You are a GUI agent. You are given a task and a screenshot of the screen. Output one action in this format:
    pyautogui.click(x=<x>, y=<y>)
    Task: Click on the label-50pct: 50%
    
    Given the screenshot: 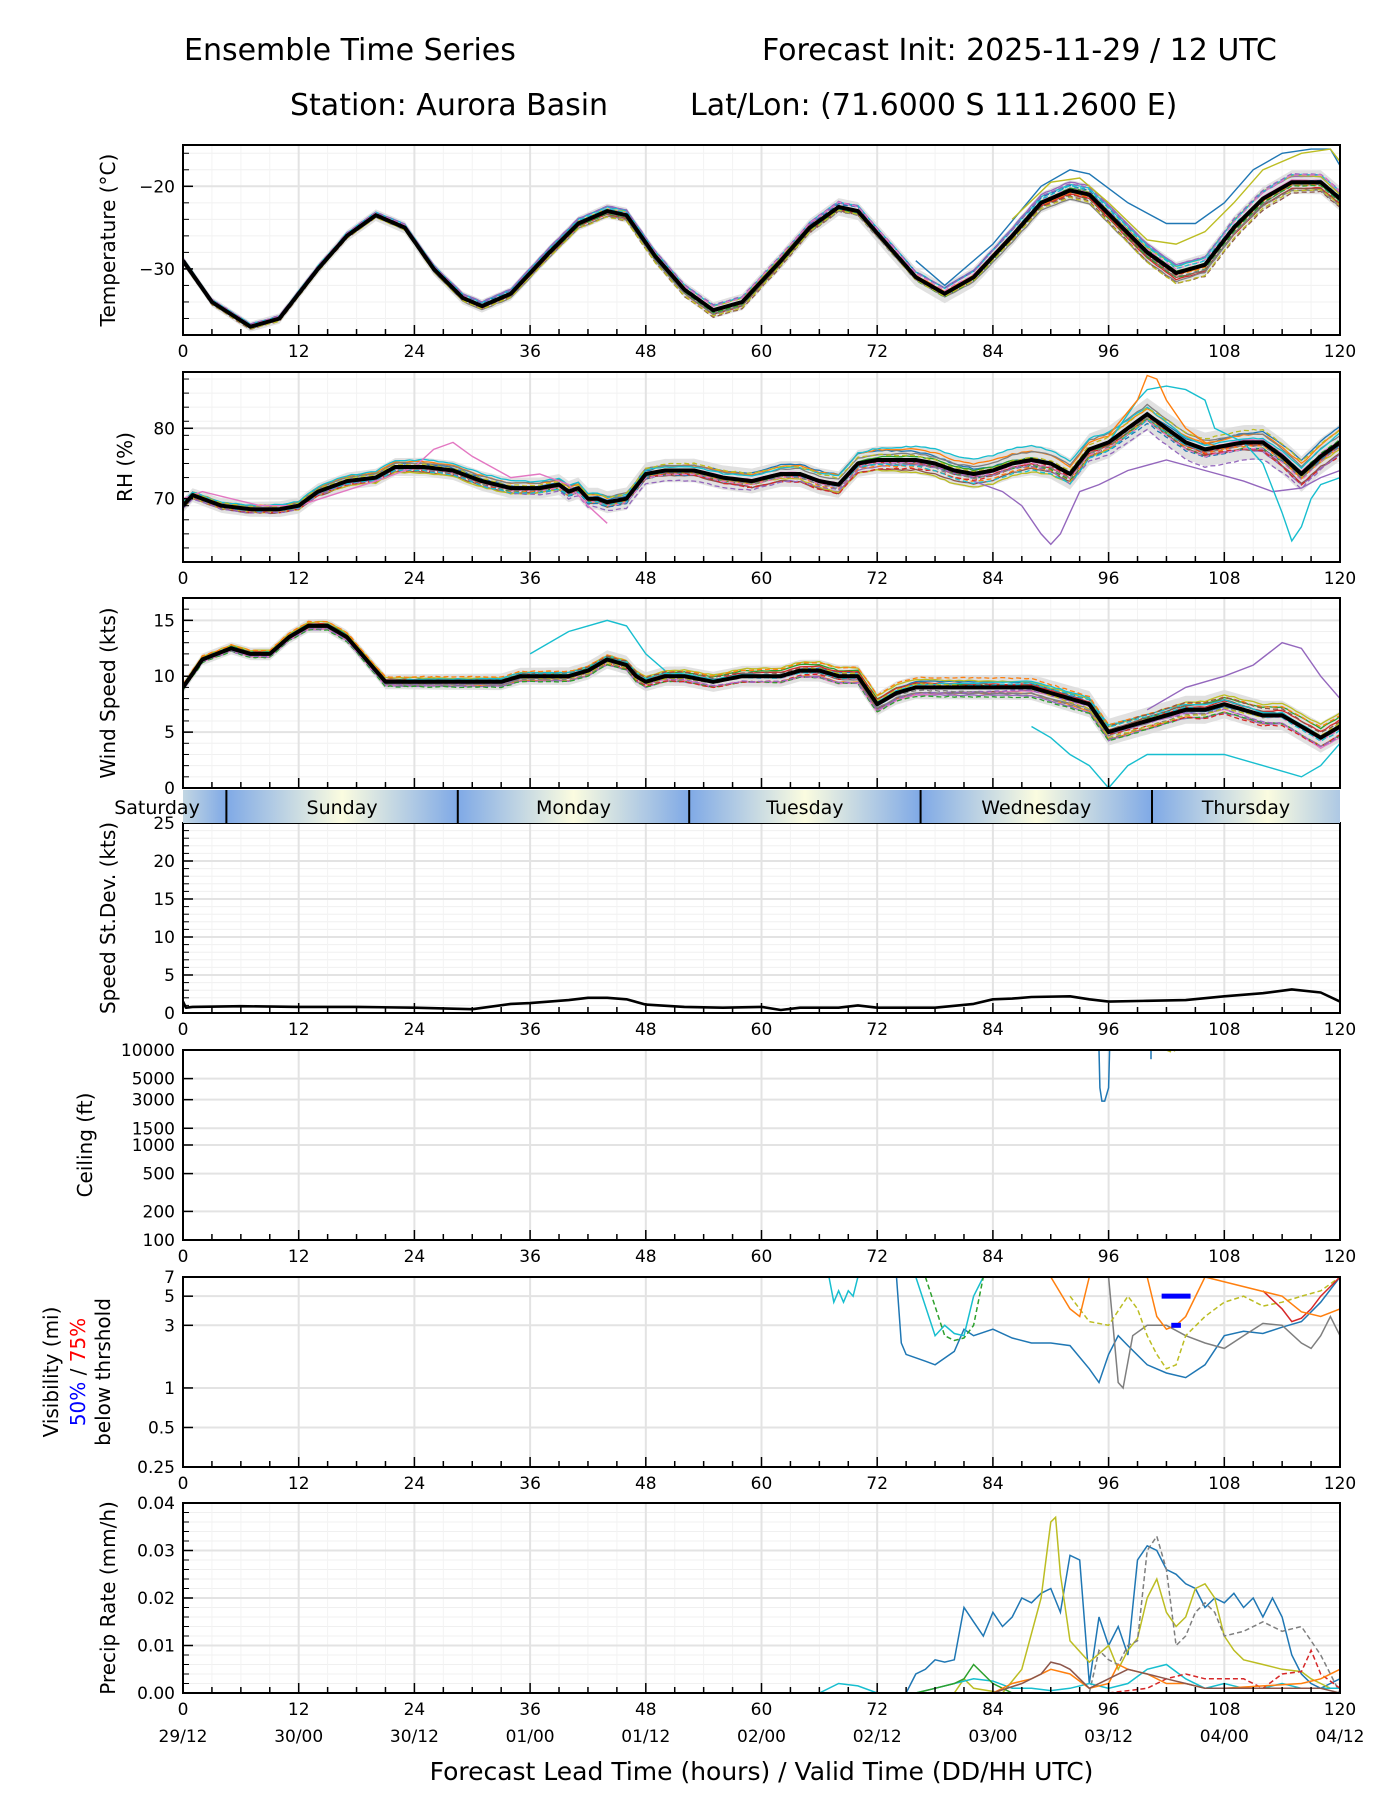 What is the action you would take?
    pyautogui.click(x=78, y=1404)
    